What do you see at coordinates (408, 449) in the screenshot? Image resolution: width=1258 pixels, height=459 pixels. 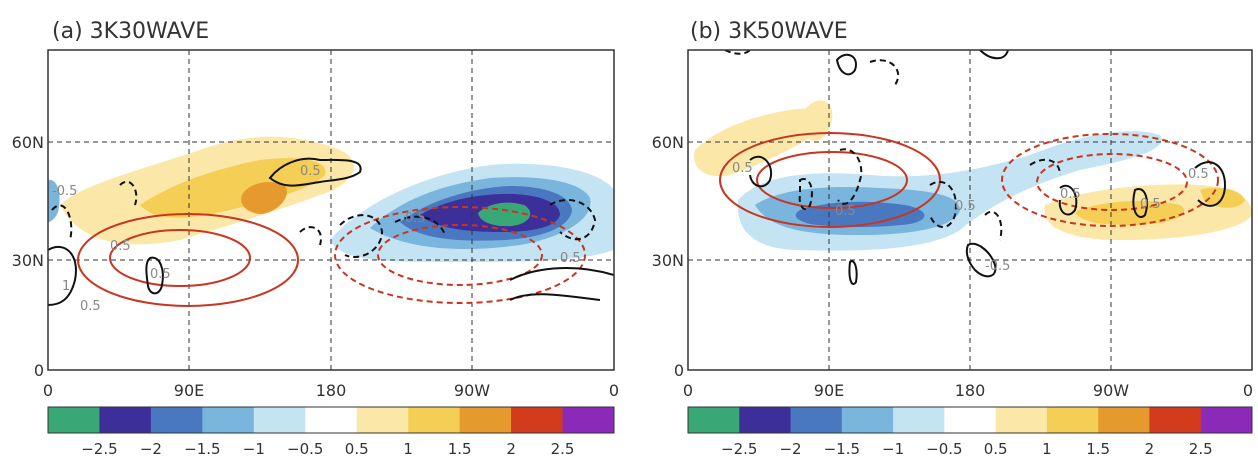 I see `panel-a-colorbar-label-6: 1` at bounding box center [408, 449].